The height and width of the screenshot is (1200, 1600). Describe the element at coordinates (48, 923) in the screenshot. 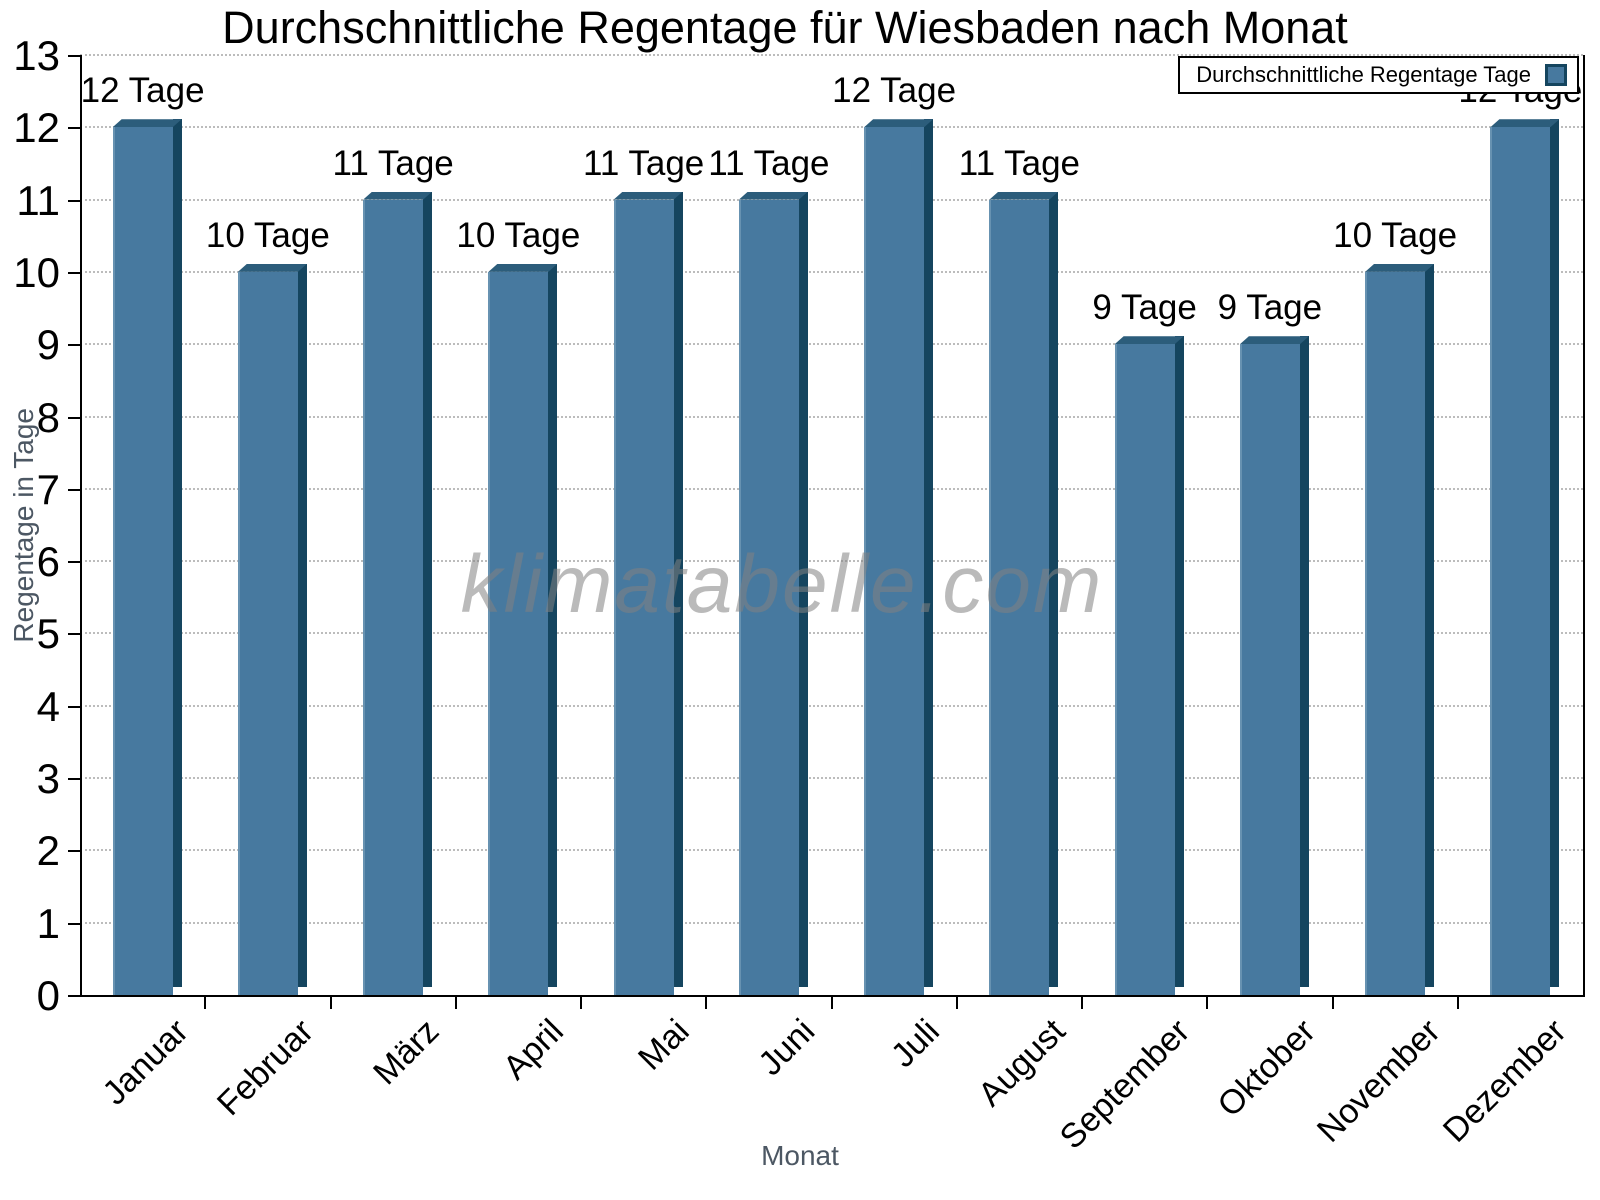

I see `y-tick-label: 1` at that location.